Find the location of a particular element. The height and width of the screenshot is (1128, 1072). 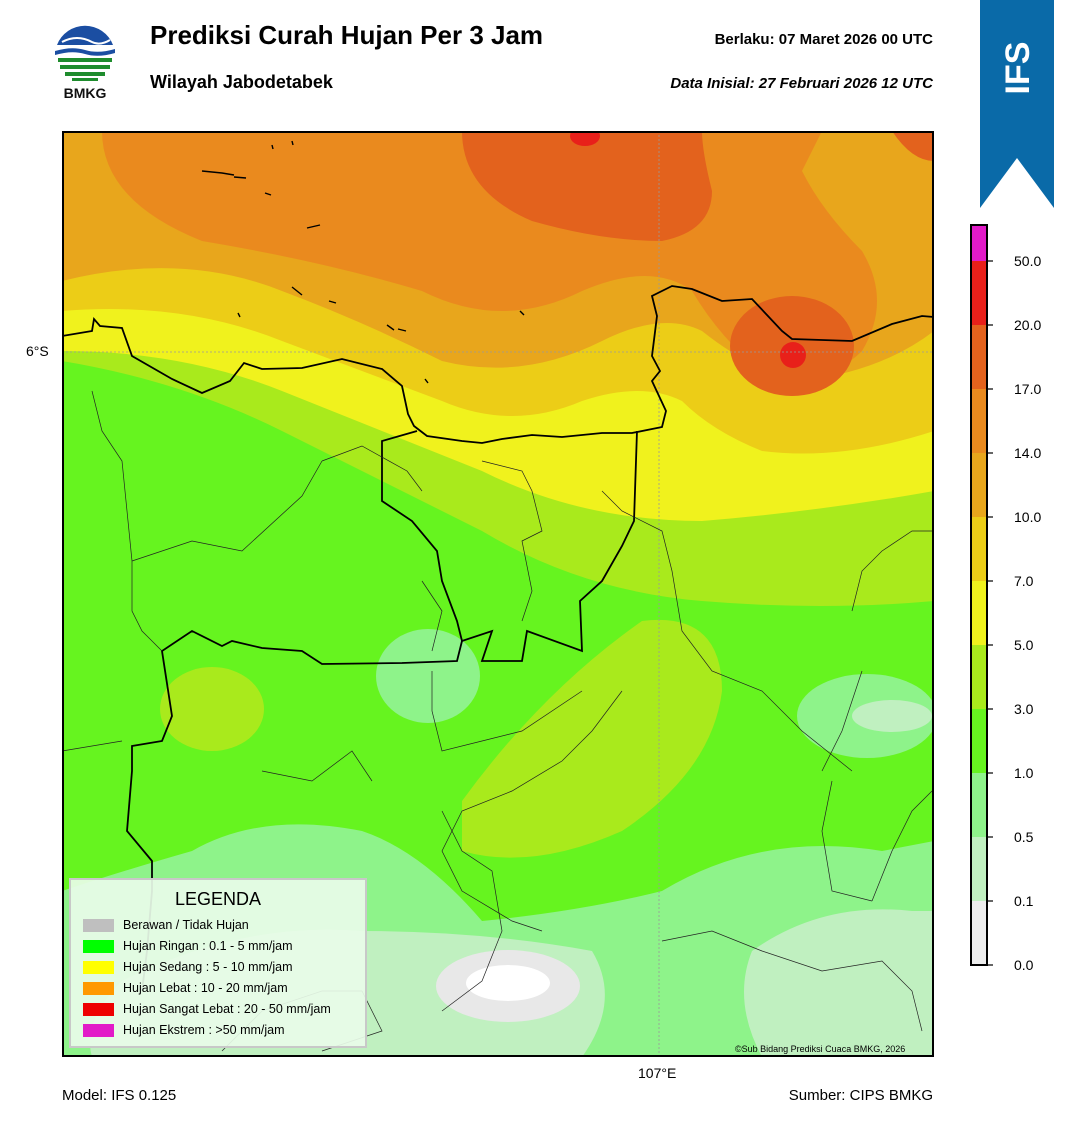

colorbar-frame is located at coordinates (979, 595).